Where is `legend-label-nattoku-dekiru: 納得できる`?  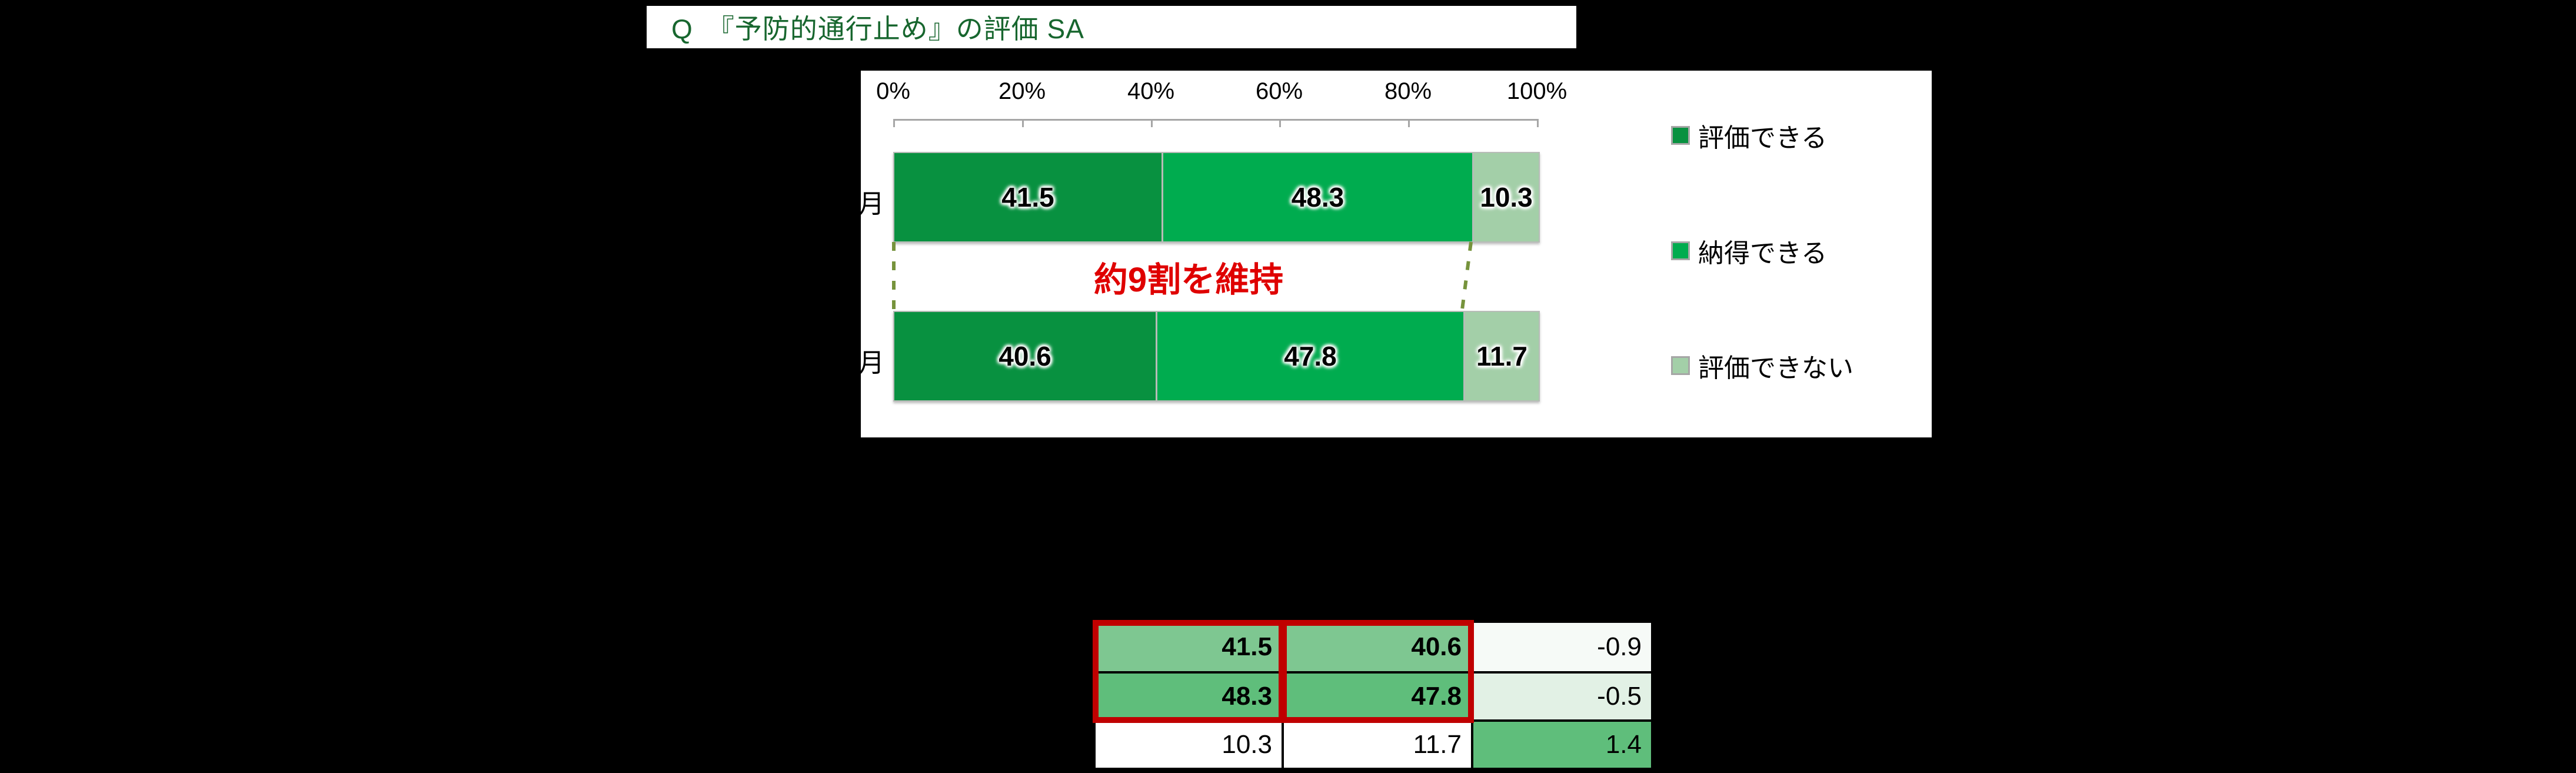 legend-label-nattoku-dekiru: 納得できる is located at coordinates (1763, 253).